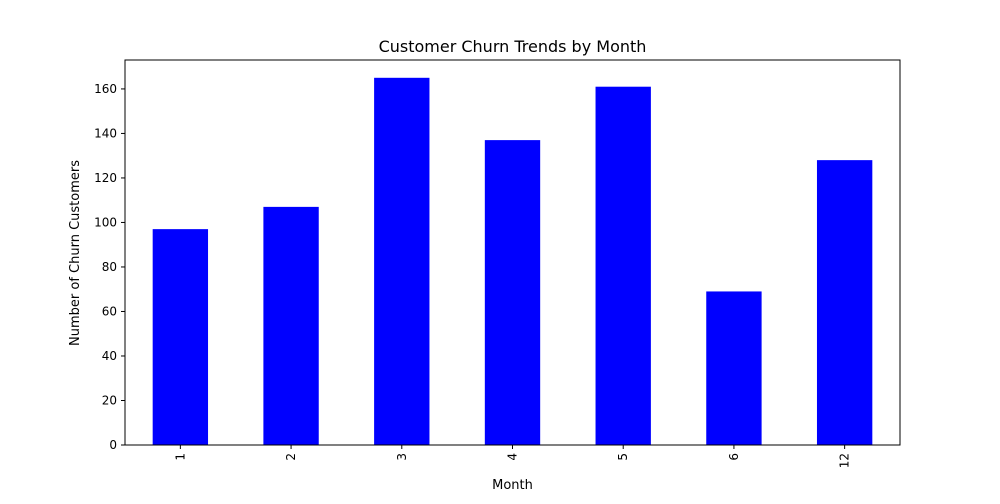  I want to click on y-tick-label: 140, so click(105, 133).